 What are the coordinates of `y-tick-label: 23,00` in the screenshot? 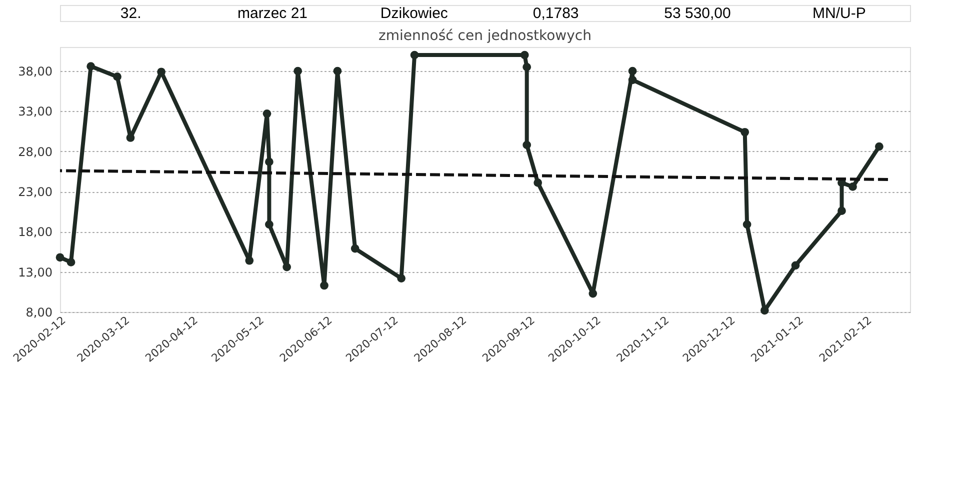 It's located at (35, 192).